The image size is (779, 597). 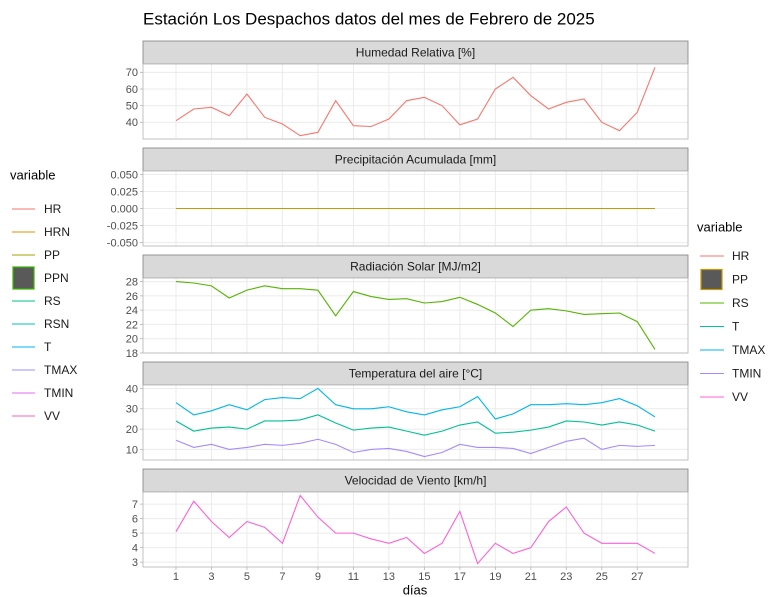 What do you see at coordinates (135, 534) in the screenshot?
I see `y-tick-label: 5` at bounding box center [135, 534].